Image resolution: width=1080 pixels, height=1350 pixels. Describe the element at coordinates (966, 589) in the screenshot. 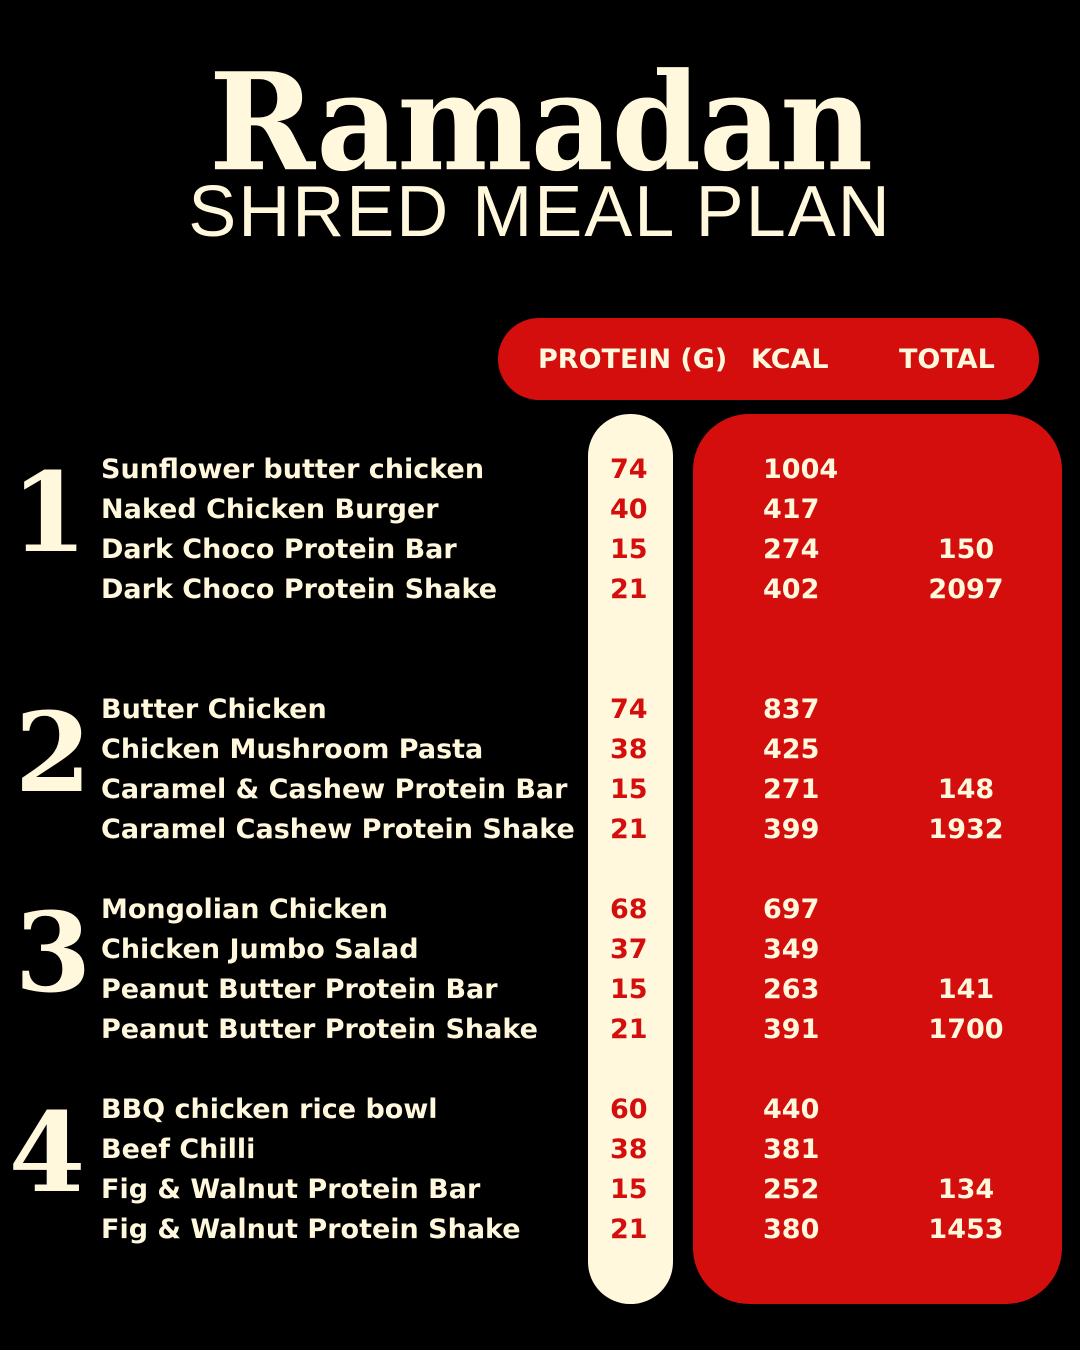

I see `total-value: 2097` at that location.